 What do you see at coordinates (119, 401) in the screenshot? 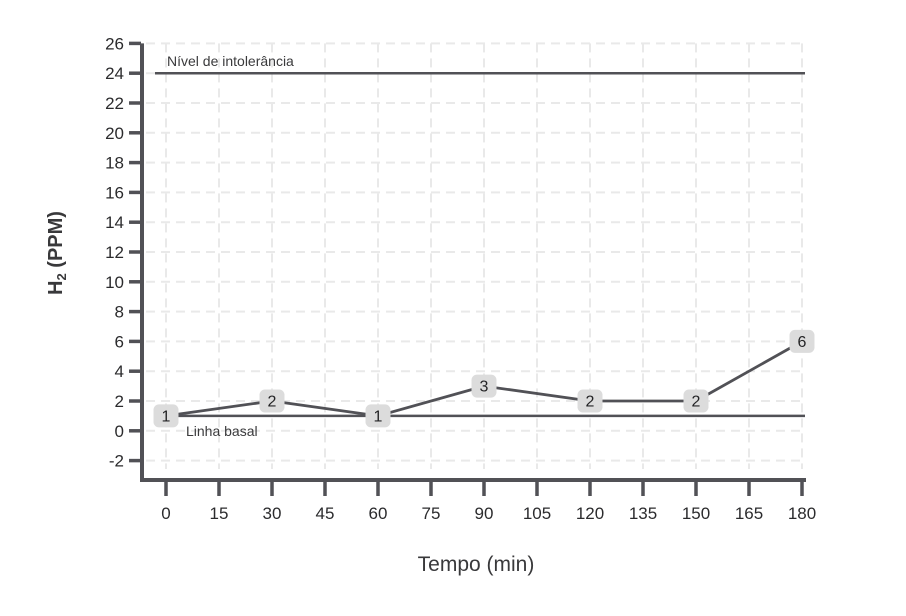
I see `y-tick-label: 2` at bounding box center [119, 401].